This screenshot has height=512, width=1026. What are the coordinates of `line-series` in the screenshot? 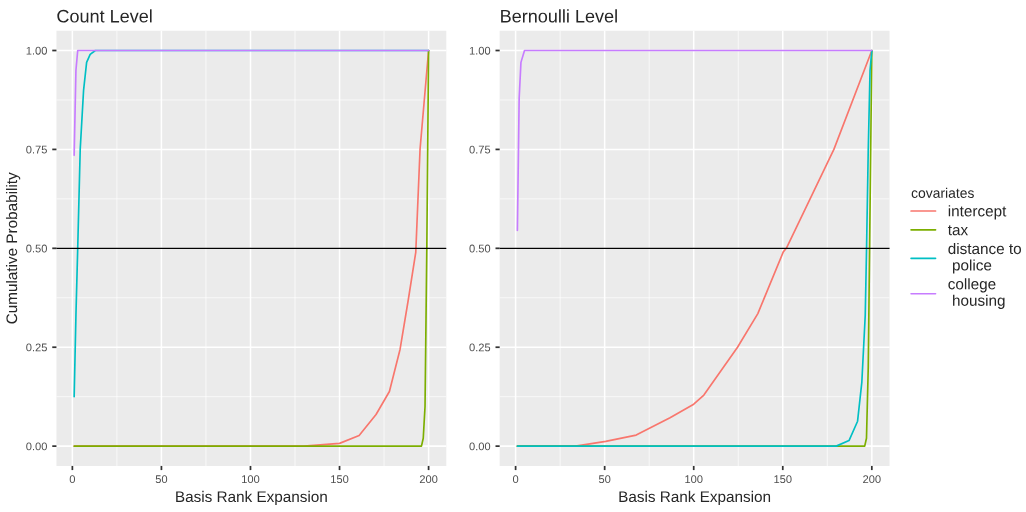 It's located at (694, 140).